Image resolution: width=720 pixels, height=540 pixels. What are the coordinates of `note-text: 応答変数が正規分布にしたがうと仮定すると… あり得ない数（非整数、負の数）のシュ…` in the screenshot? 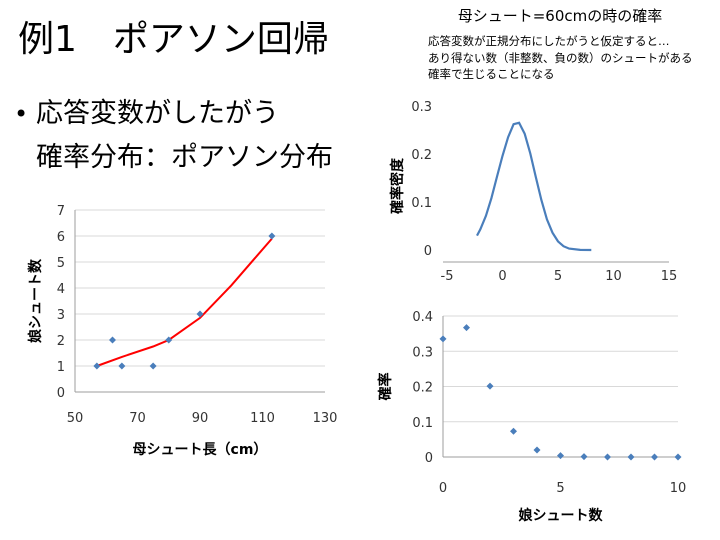 It's located at (560, 58).